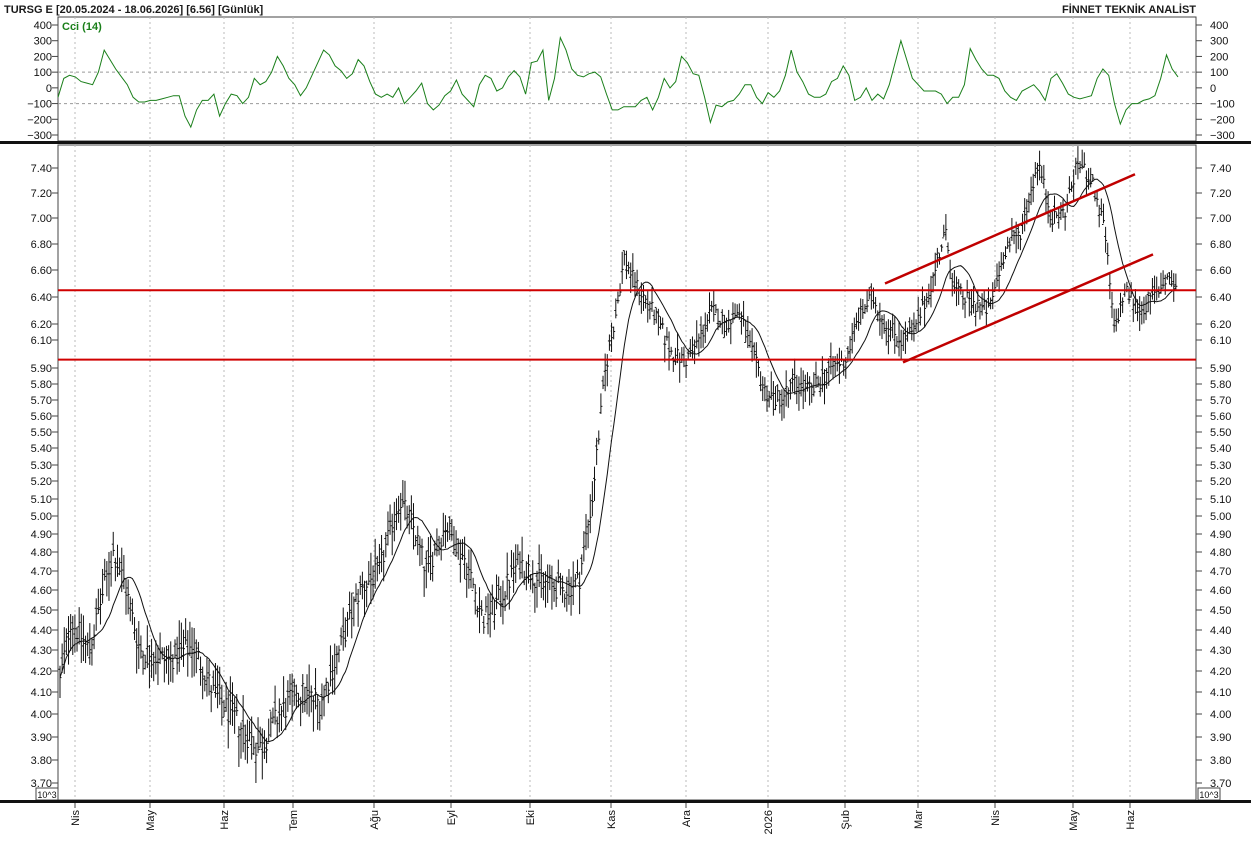 This screenshot has height=841, width=1251. Describe the element at coordinates (1220, 693) in the screenshot. I see `price-tick-right: 4.10` at that location.